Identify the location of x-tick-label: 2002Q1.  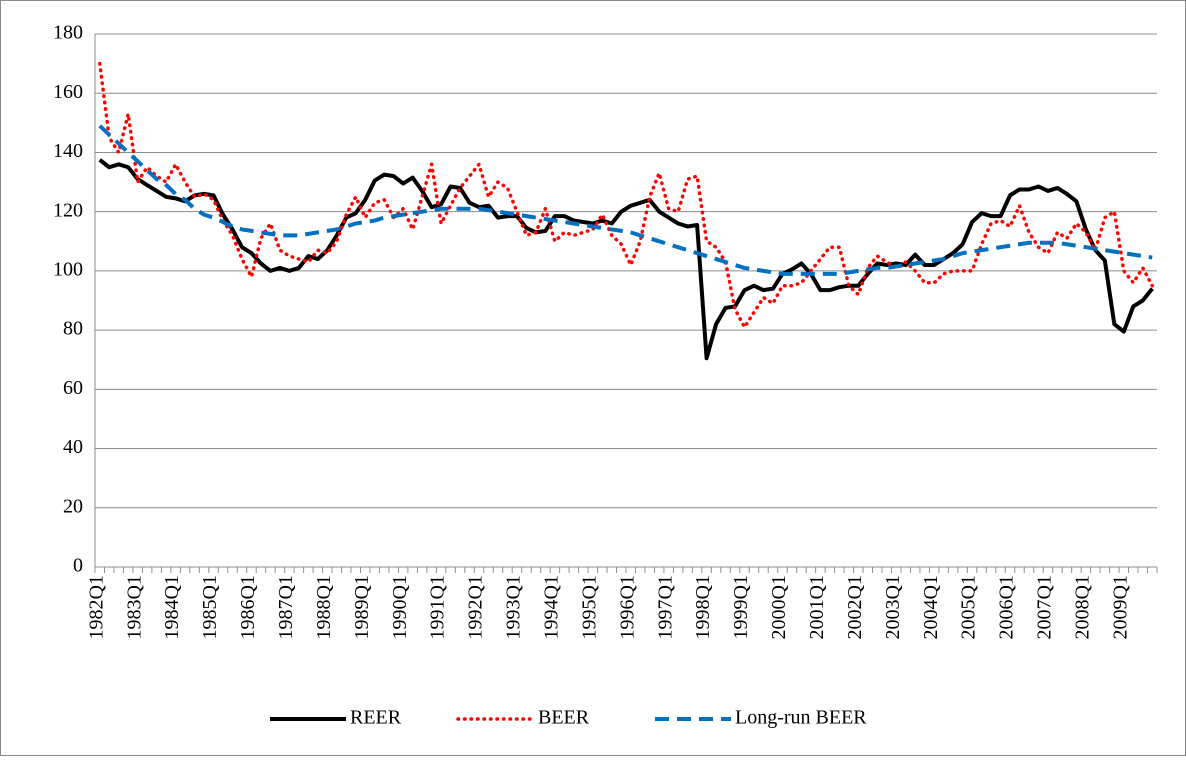
(855, 607).